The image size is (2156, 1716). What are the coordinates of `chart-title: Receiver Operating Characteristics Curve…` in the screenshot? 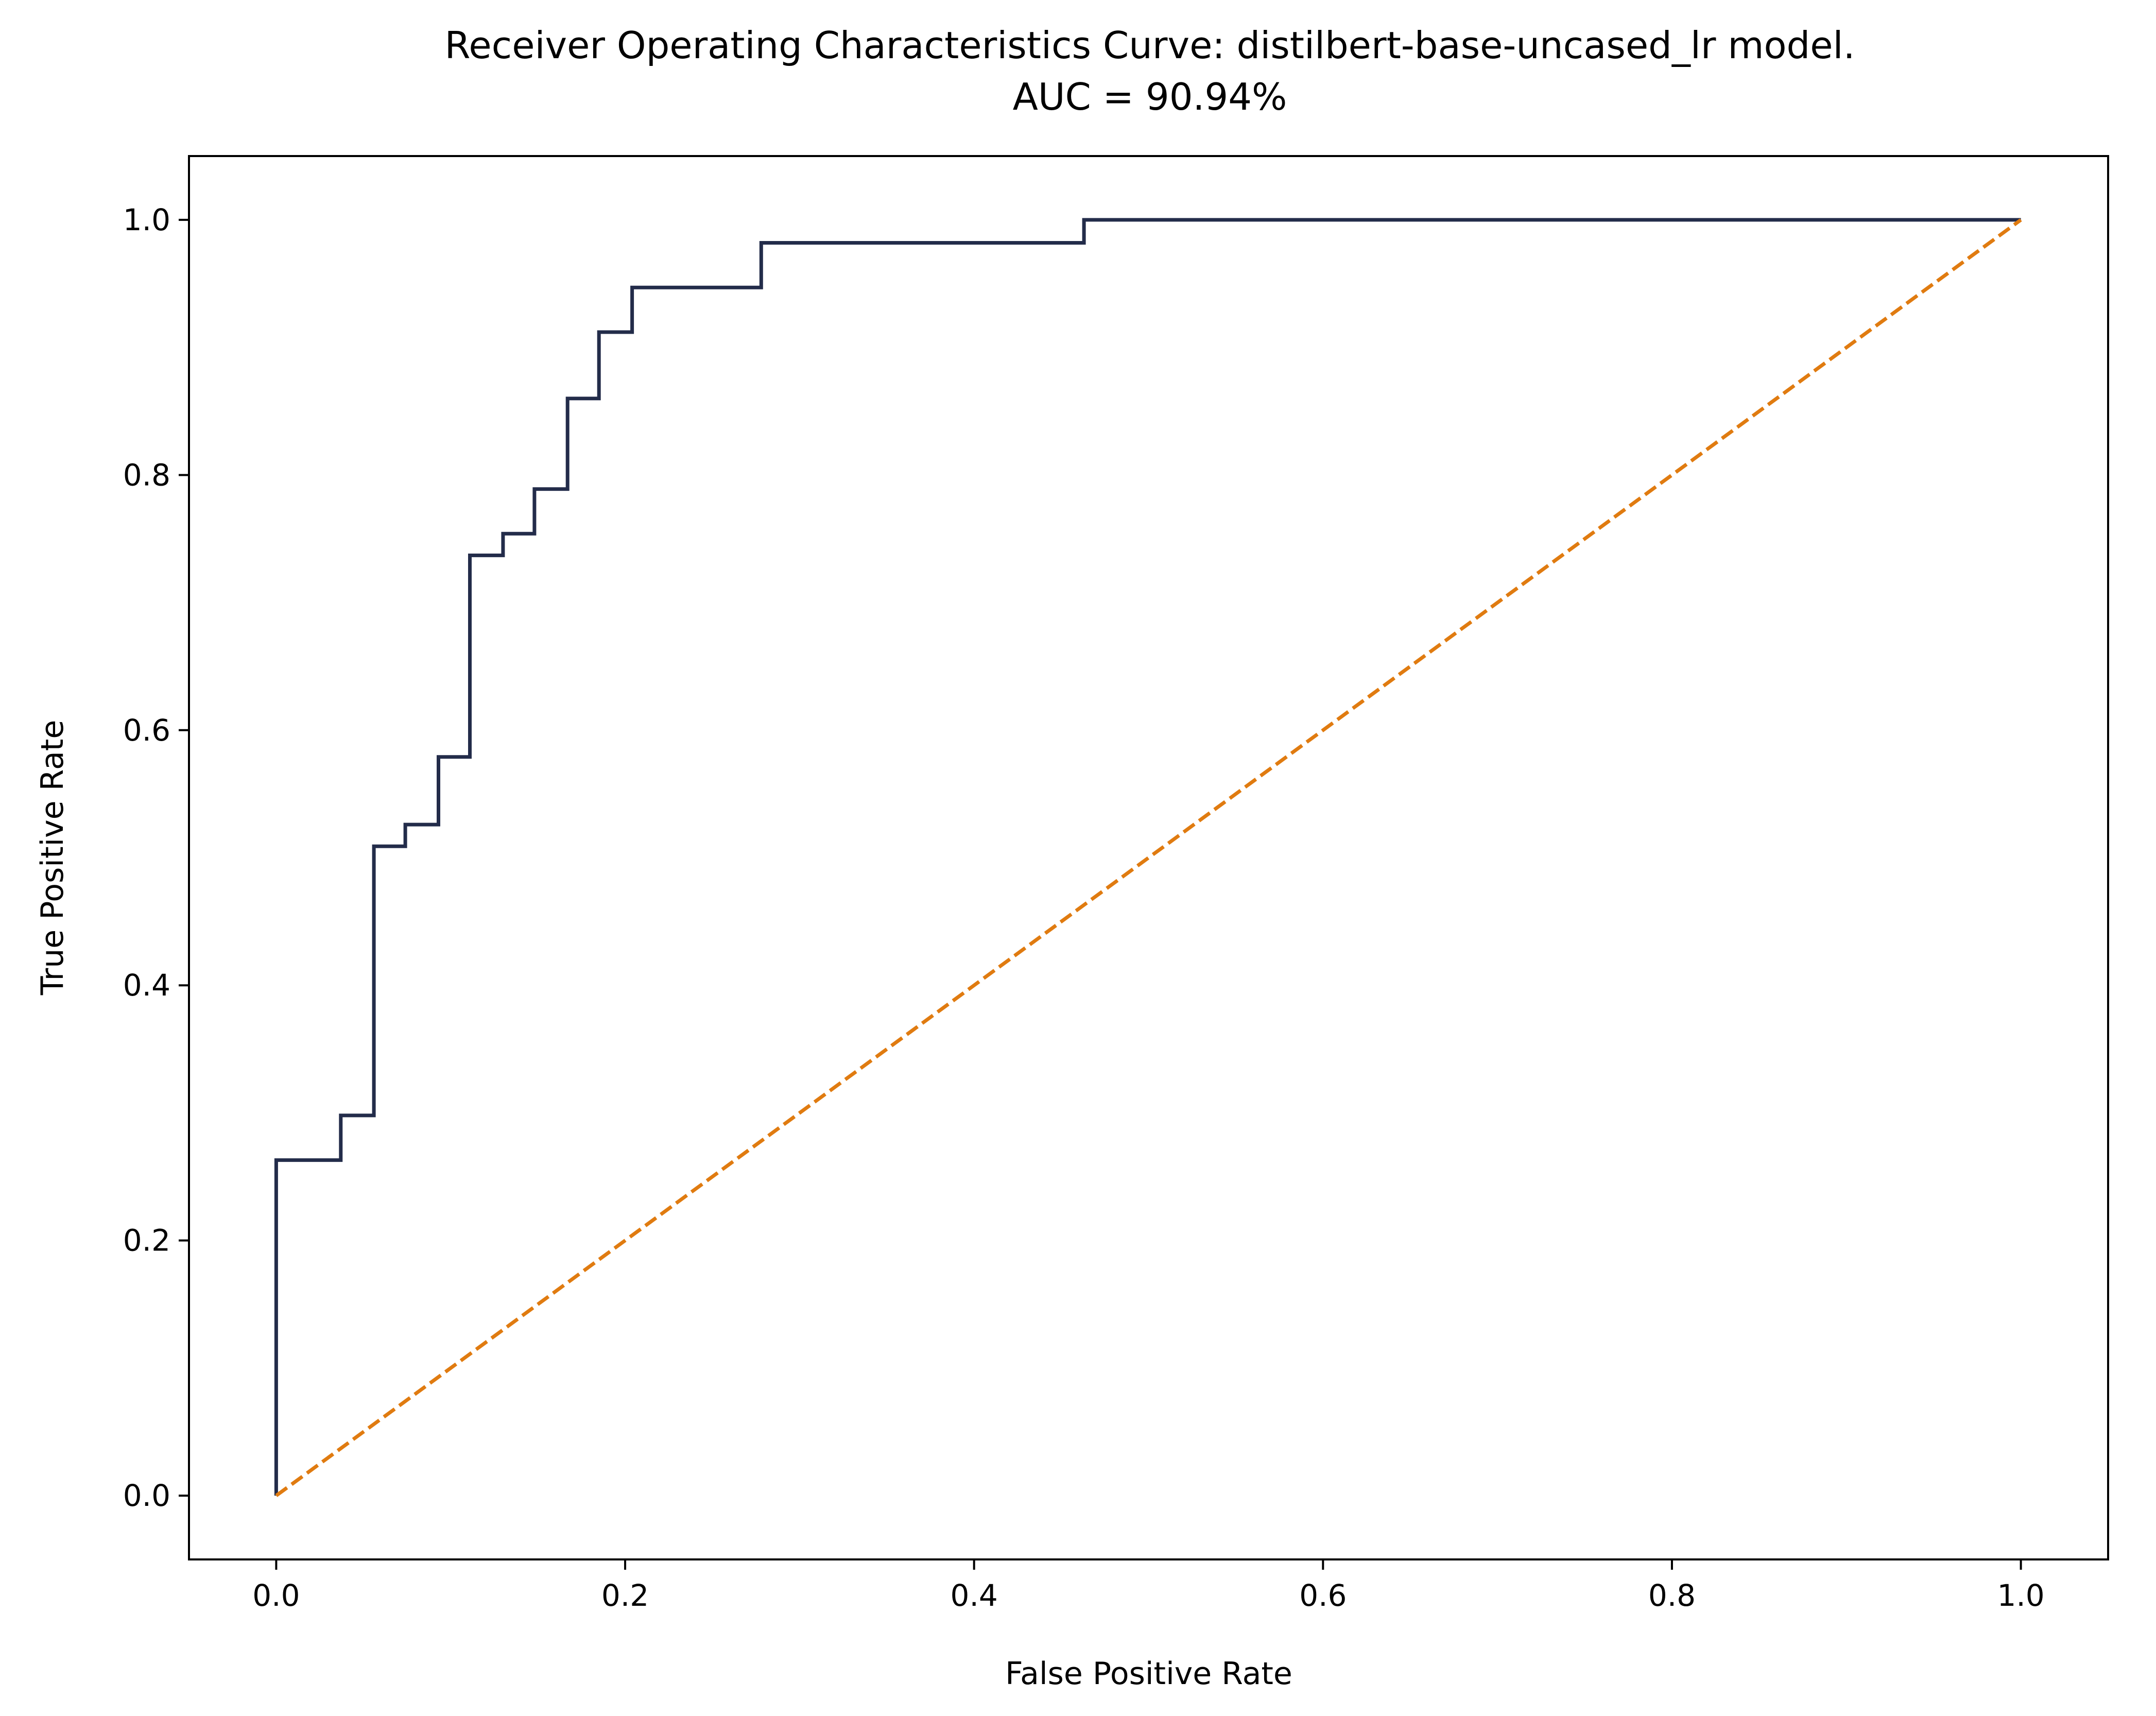 It's located at (1150, 46).